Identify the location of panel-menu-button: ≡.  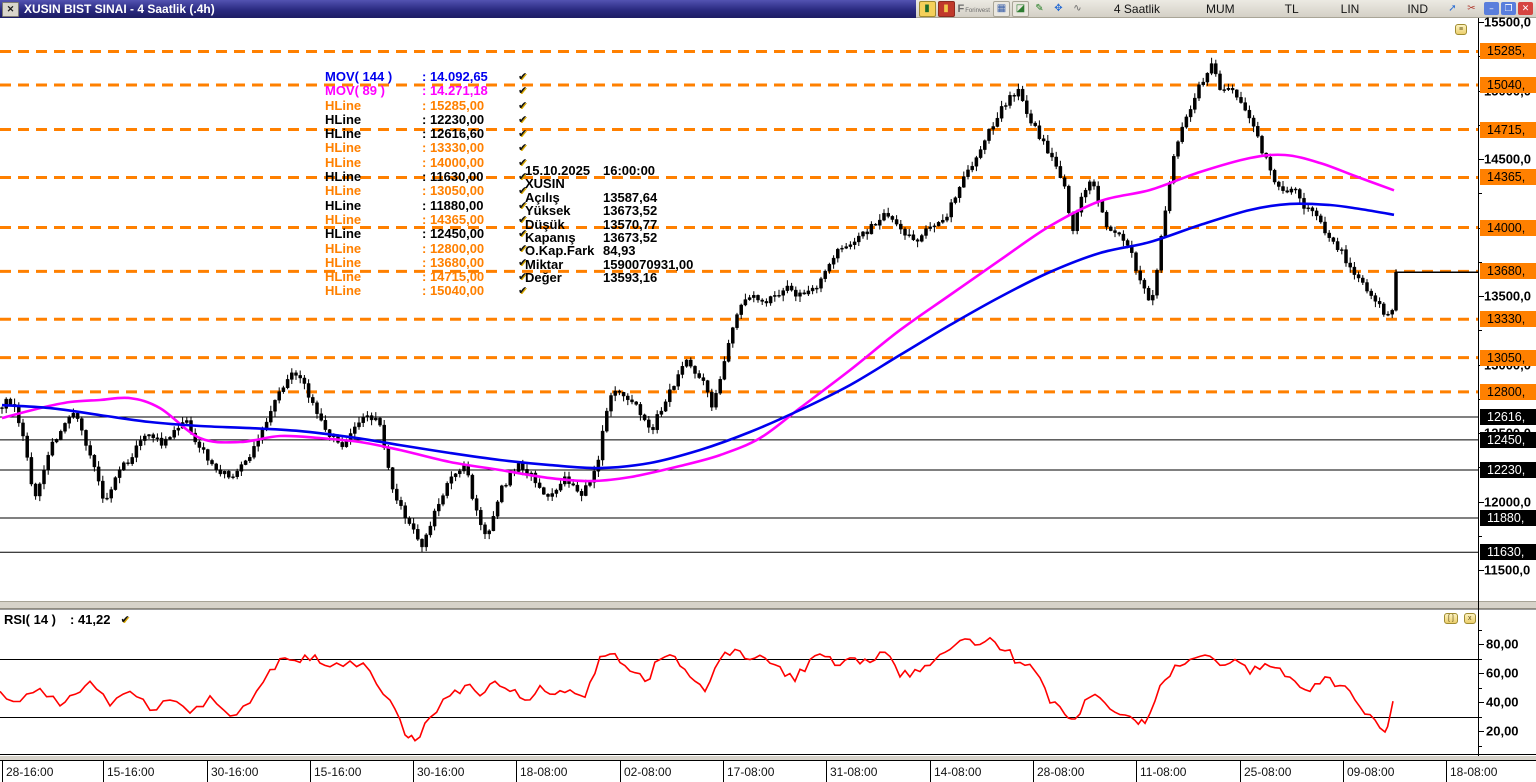
(1461, 29).